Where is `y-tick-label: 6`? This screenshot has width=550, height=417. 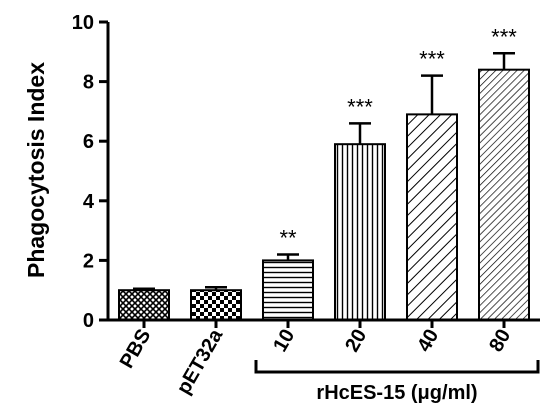
y-tick-label: 6 is located at coordinates (88, 142).